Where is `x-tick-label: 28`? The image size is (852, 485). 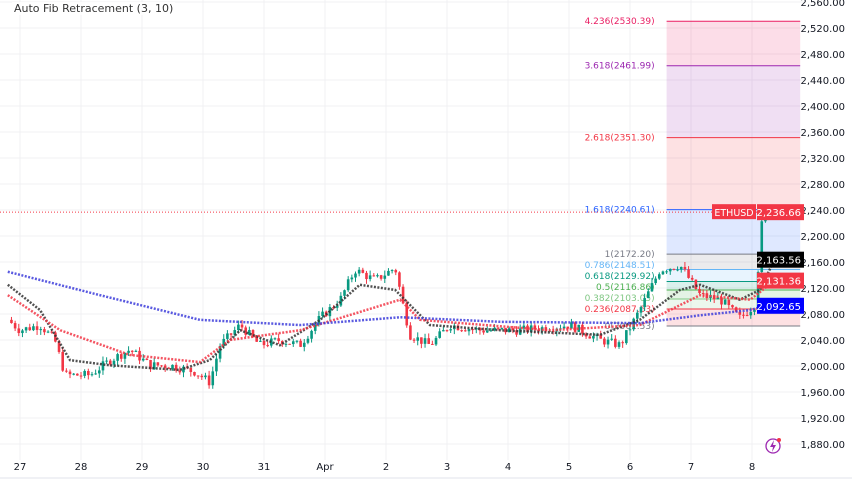
x-tick-label: 28 is located at coordinates (81, 467).